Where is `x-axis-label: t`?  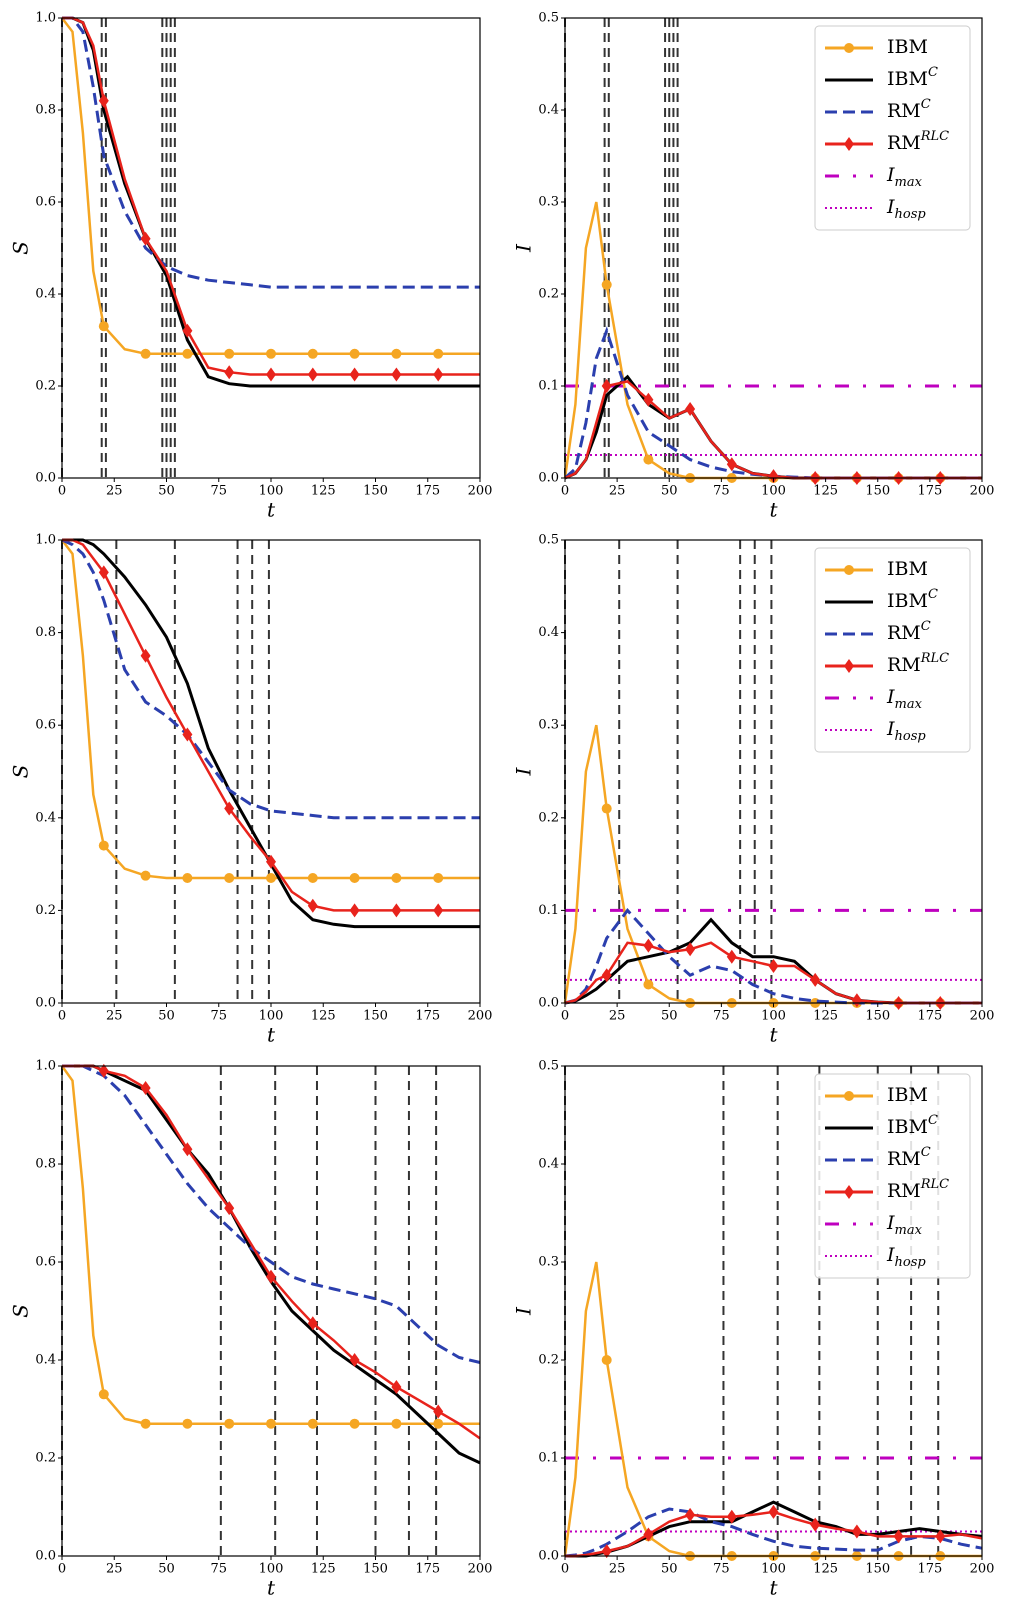 x-axis-label: t is located at coordinates (271, 1588).